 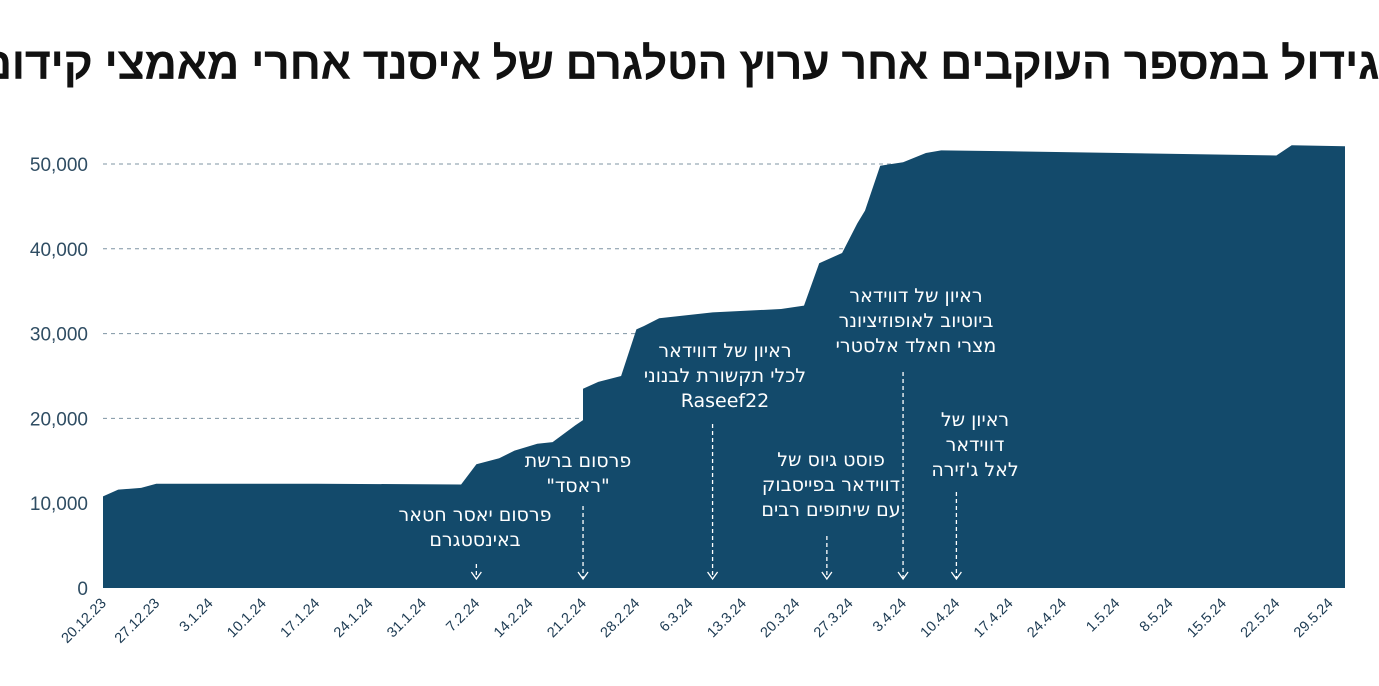 What do you see at coordinates (831, 460) in the screenshot?
I see `annotation-text: פוסט גיוס של` at bounding box center [831, 460].